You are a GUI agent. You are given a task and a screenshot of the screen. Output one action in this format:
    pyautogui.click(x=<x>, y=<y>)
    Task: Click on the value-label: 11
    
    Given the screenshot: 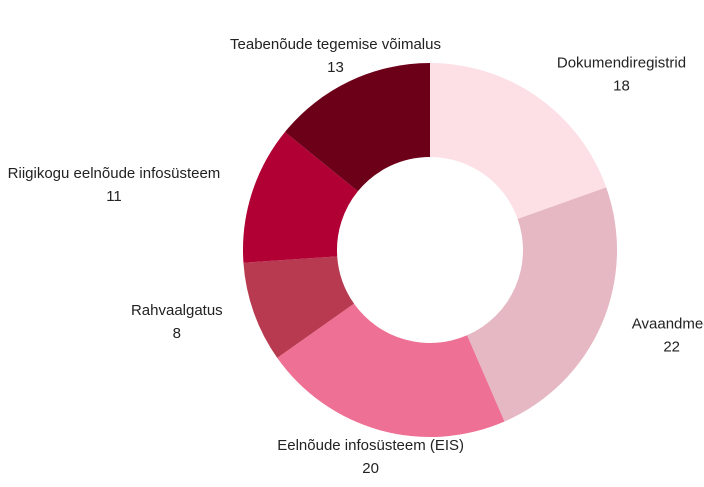 What is the action you would take?
    pyautogui.click(x=114, y=196)
    